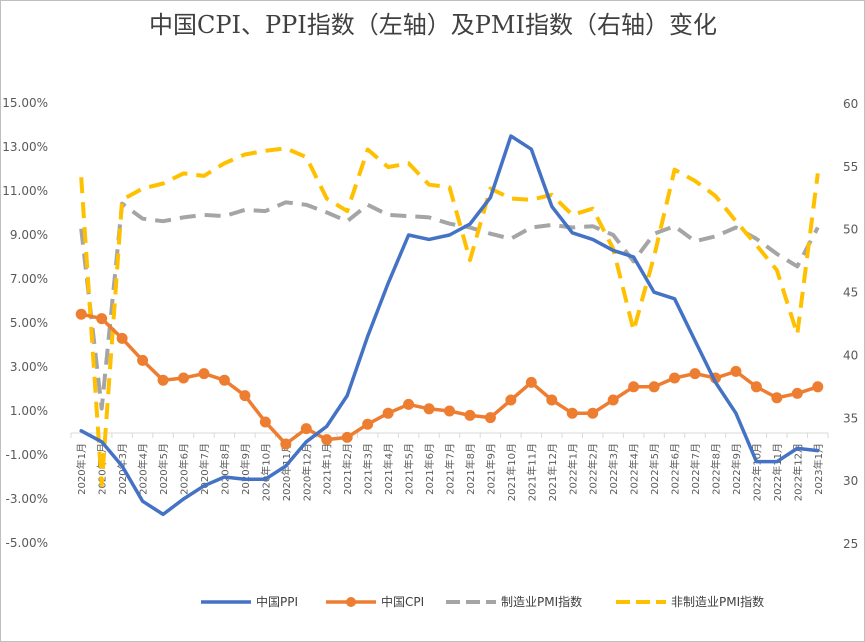 The height and width of the screenshot is (642, 865). I want to click on x-tick-label: 2021年11月, so click(531, 472).